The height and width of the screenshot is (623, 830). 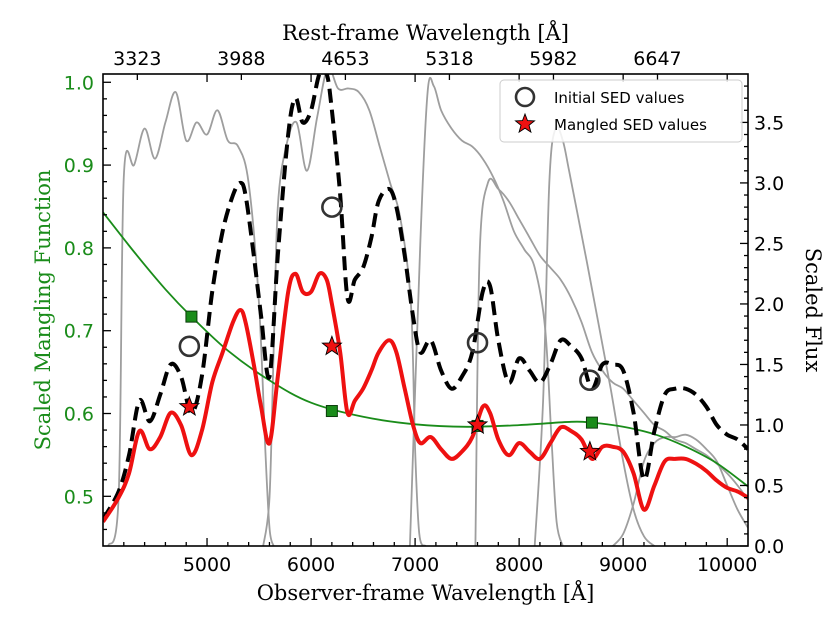 What do you see at coordinates (727, 565) in the screenshot?
I see `x-tick-label: 10000` at bounding box center [727, 565].